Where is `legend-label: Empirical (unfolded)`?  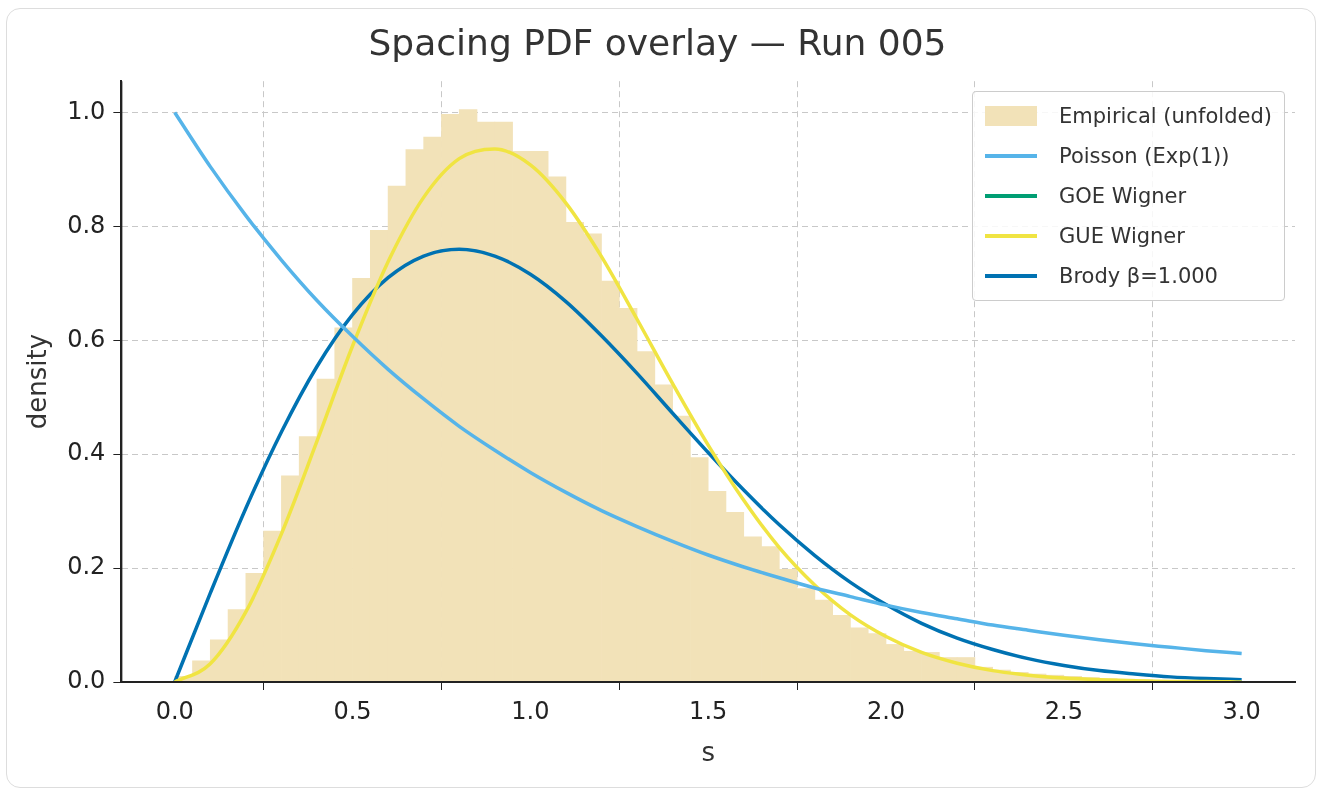 legend-label: Empirical (unfolded) is located at coordinates (1165, 116).